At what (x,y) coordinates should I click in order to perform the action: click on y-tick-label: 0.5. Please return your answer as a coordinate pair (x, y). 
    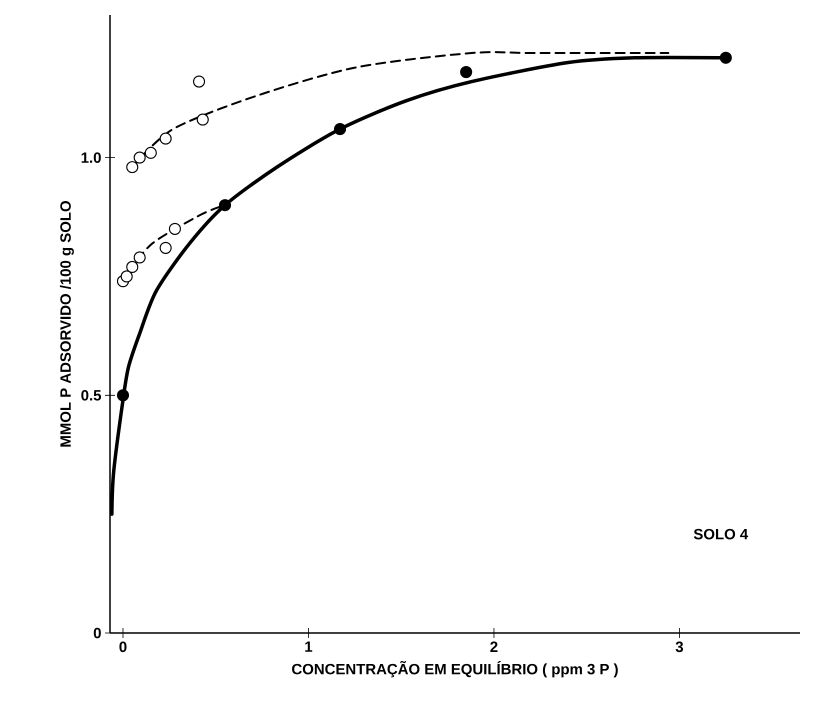
    Looking at the image, I should click on (91, 395).